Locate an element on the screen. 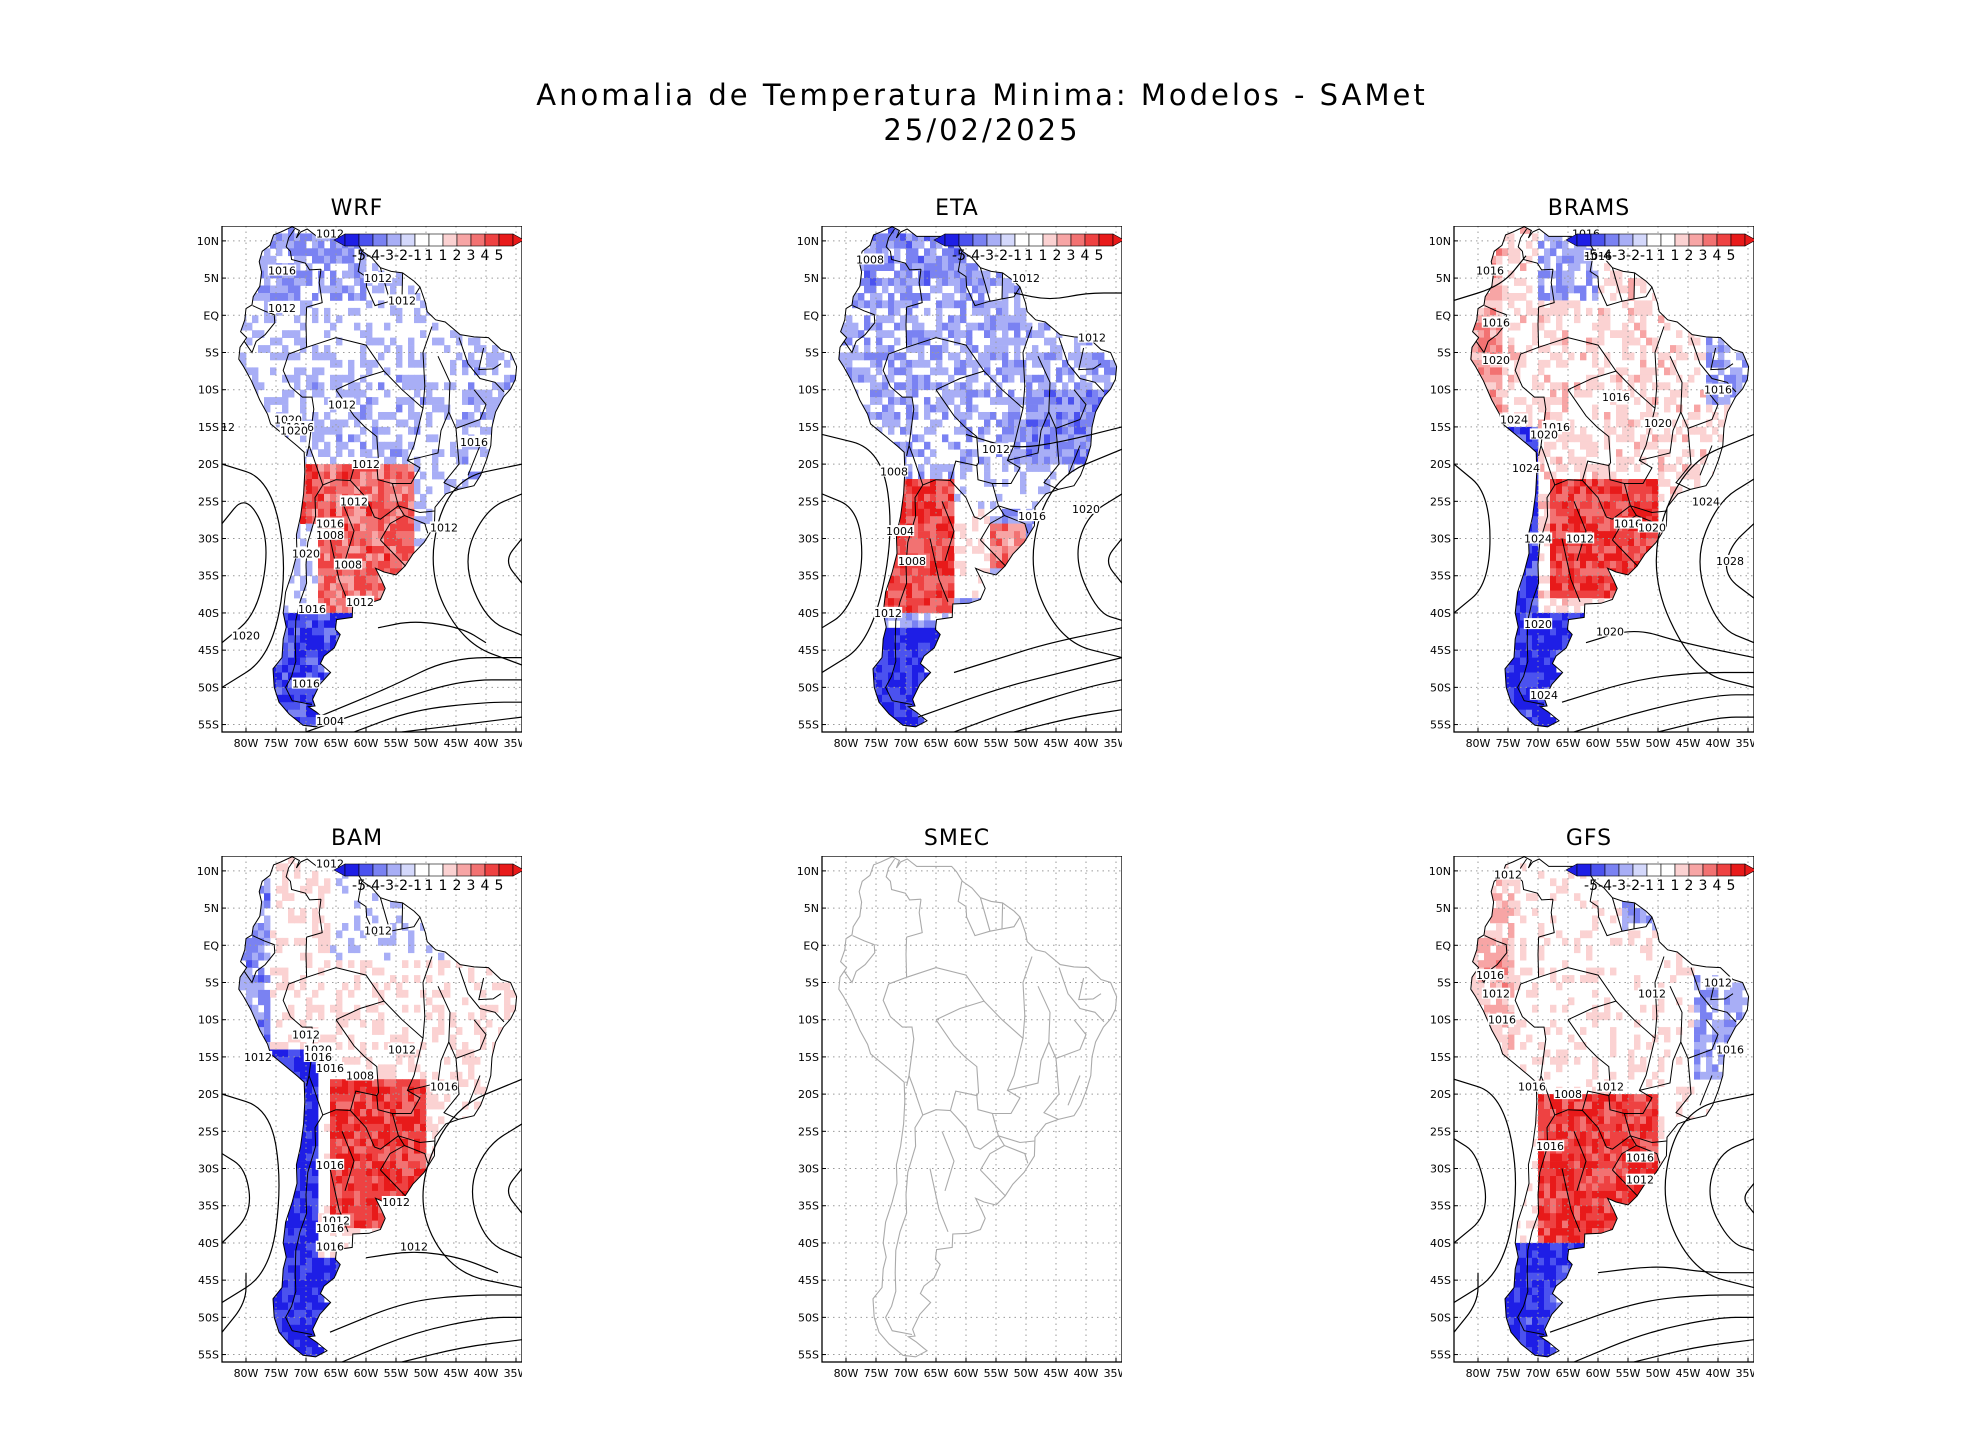 The image size is (1964, 1436). colorbar-swatch is located at coordinates (1738, 240).